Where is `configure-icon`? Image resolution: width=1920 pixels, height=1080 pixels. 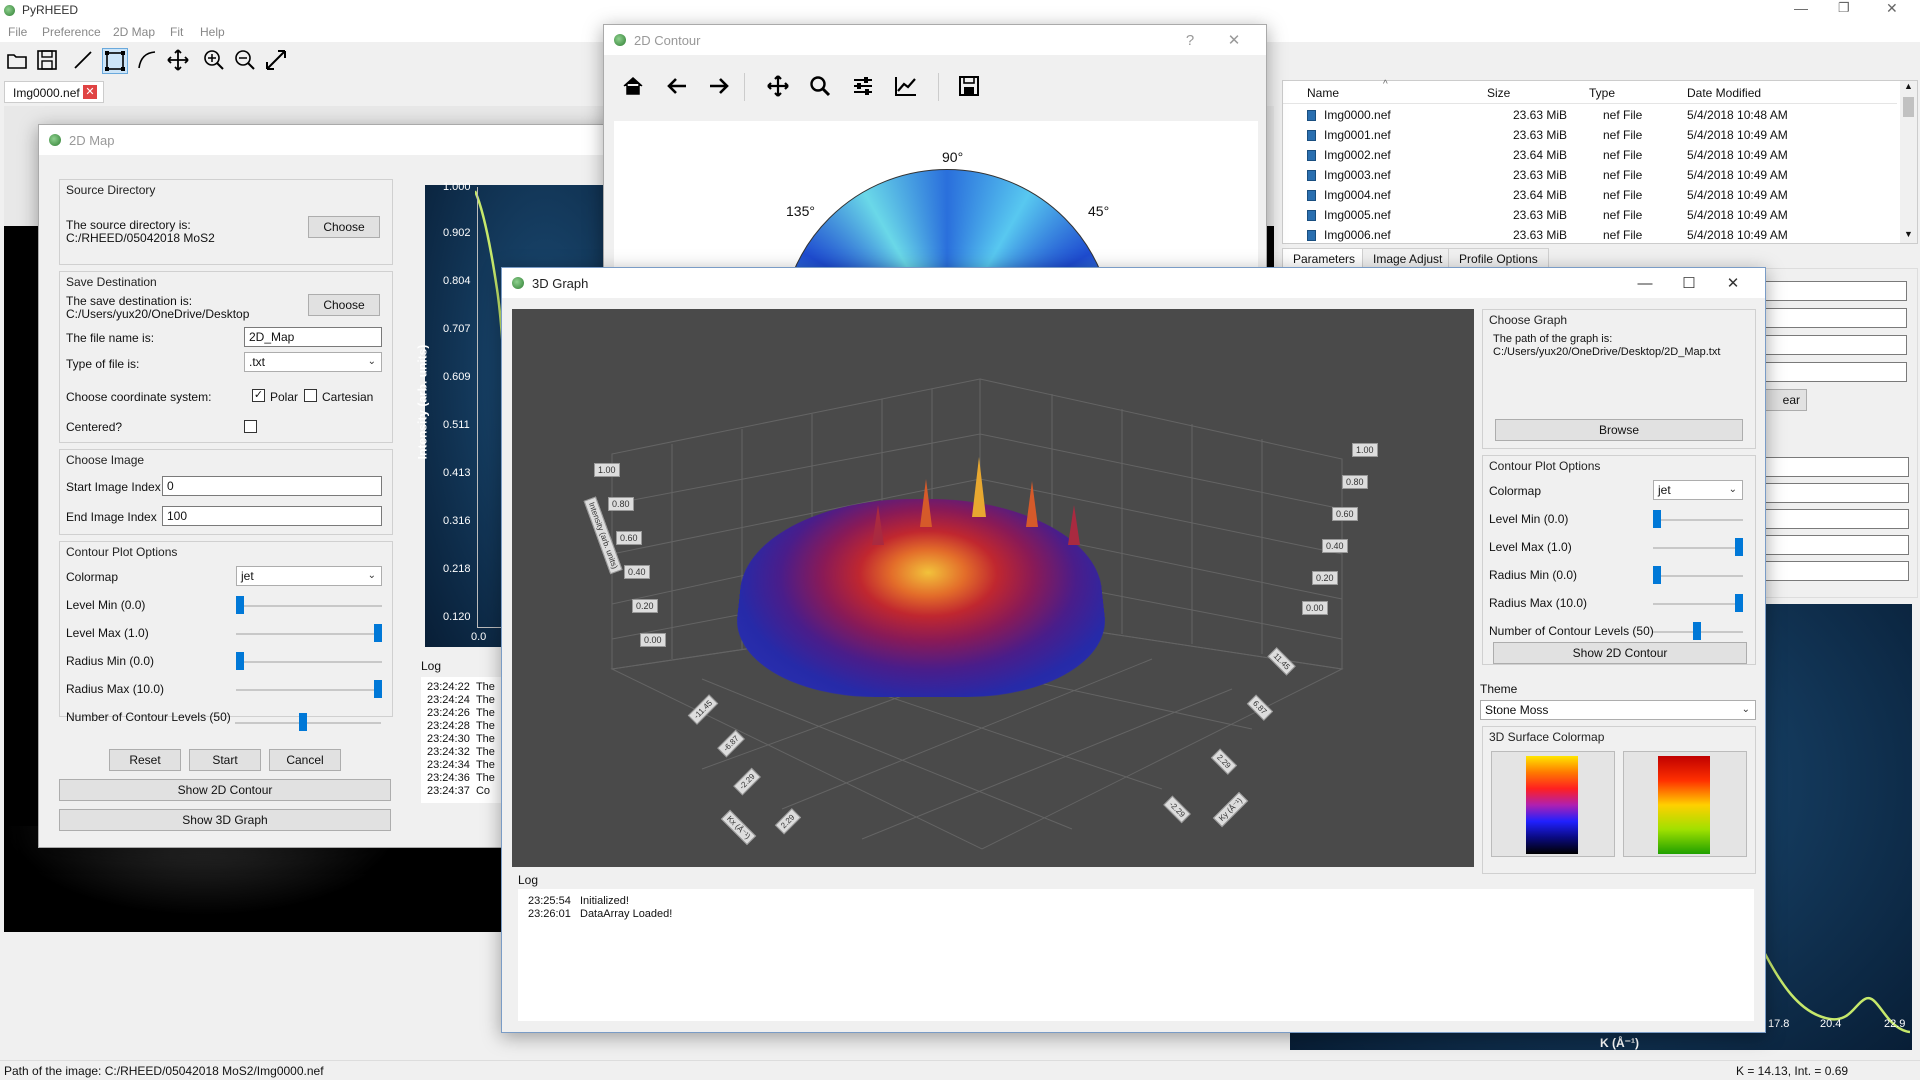
configure-icon is located at coordinates (863, 86).